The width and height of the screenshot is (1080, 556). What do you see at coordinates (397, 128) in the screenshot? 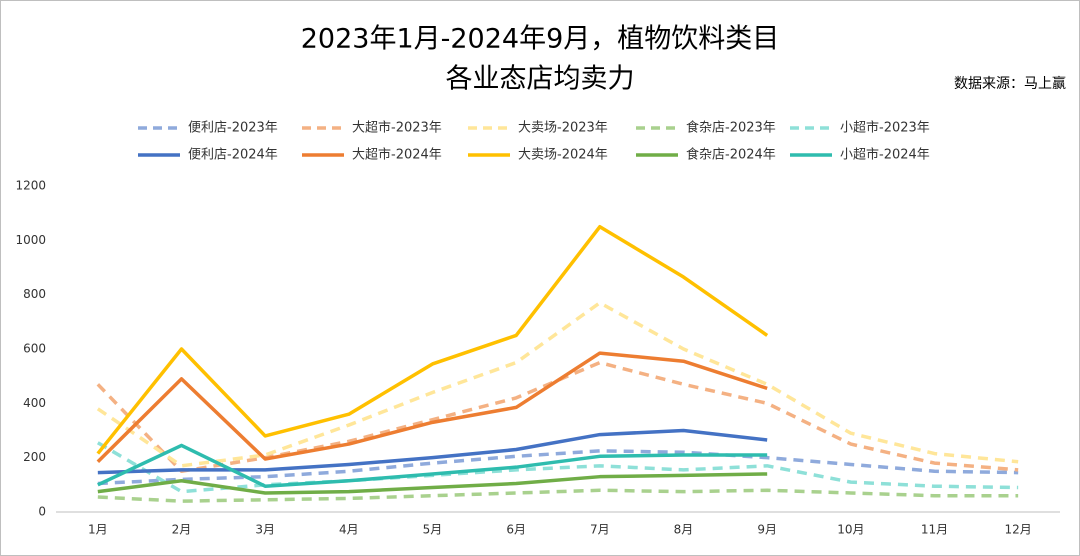
I see `legend-label: 大超市-2023年` at bounding box center [397, 128].